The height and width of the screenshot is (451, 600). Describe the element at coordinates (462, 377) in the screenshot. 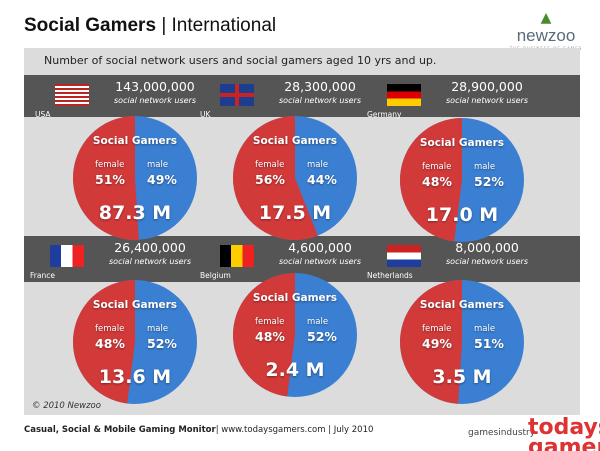

I see `total-gamers: 3.5 M` at that location.